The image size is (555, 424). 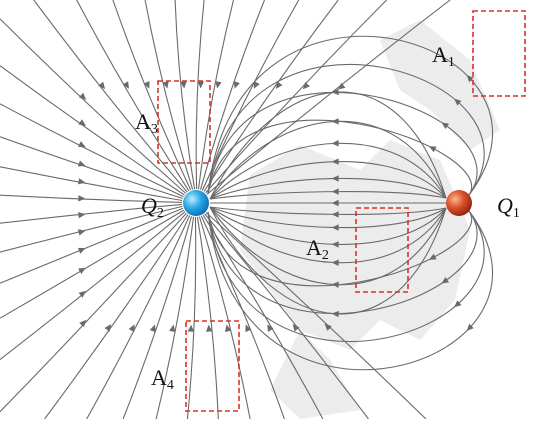 I want to click on charge-q2-sphere, so click(x=196, y=203).